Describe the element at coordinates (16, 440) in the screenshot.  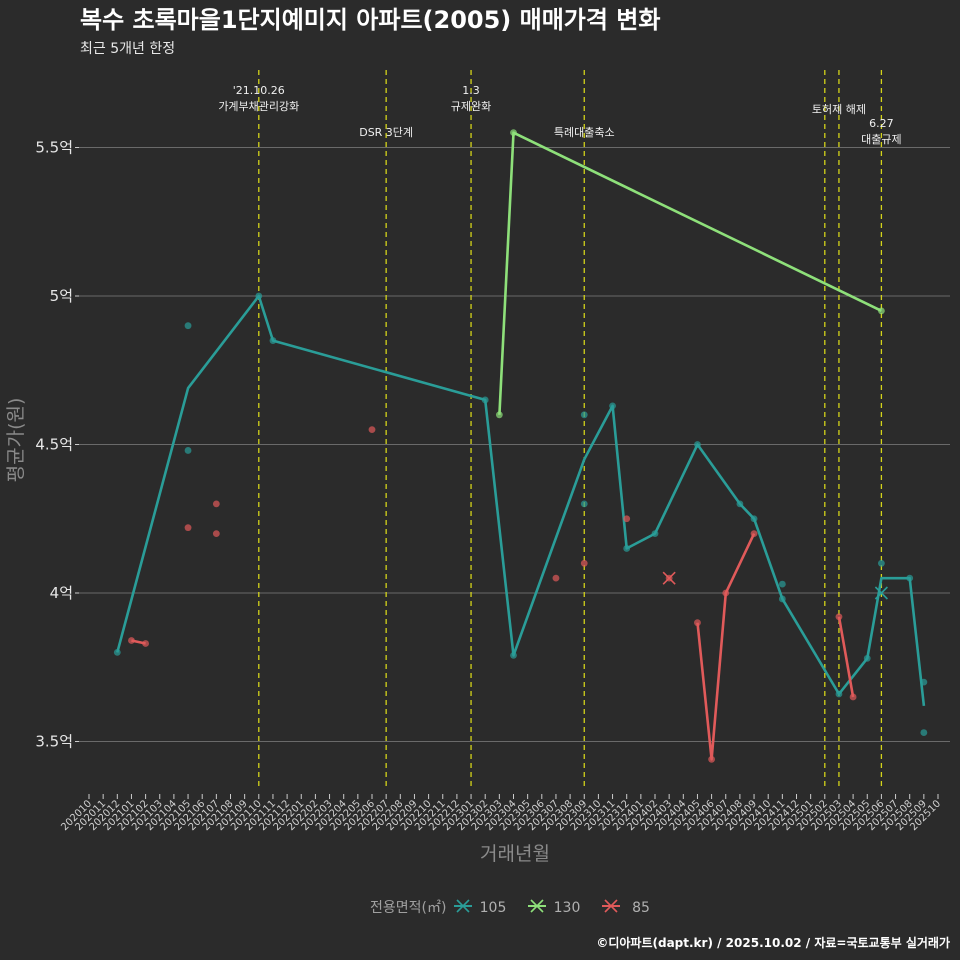
I see `y-axis-label: 평균가(원)` at that location.